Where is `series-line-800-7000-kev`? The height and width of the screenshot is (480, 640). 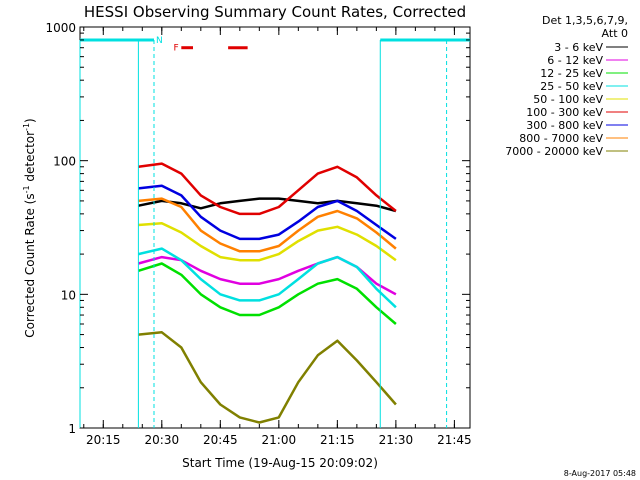 series-line-800-7000-kev is located at coordinates (267, 225).